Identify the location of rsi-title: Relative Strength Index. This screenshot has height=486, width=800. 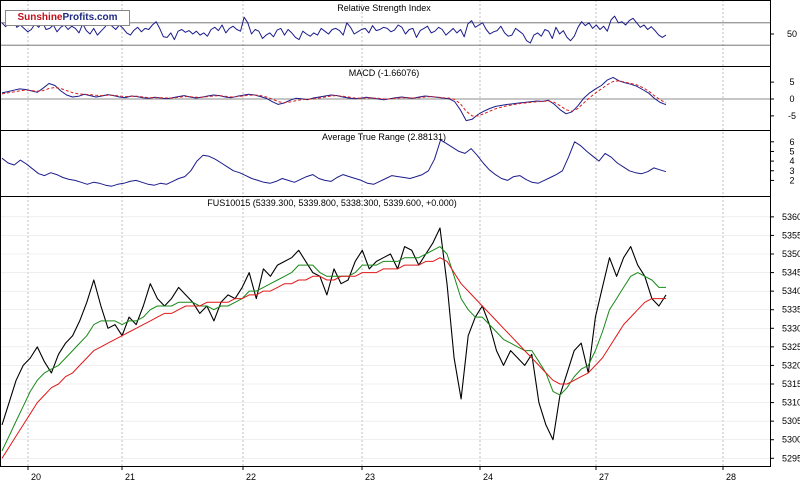
(384, 8).